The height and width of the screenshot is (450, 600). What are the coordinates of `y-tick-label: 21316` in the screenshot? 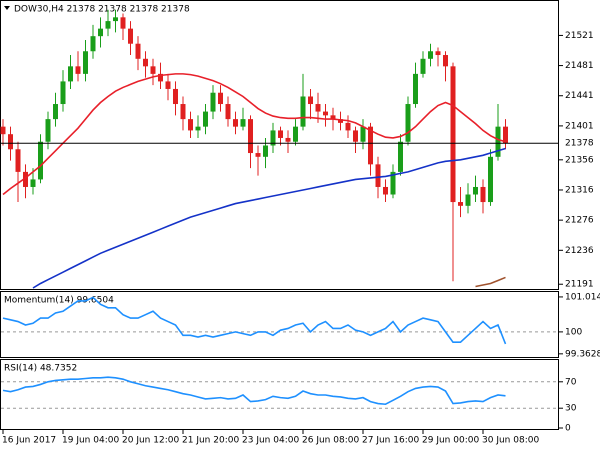 It's located at (579, 190).